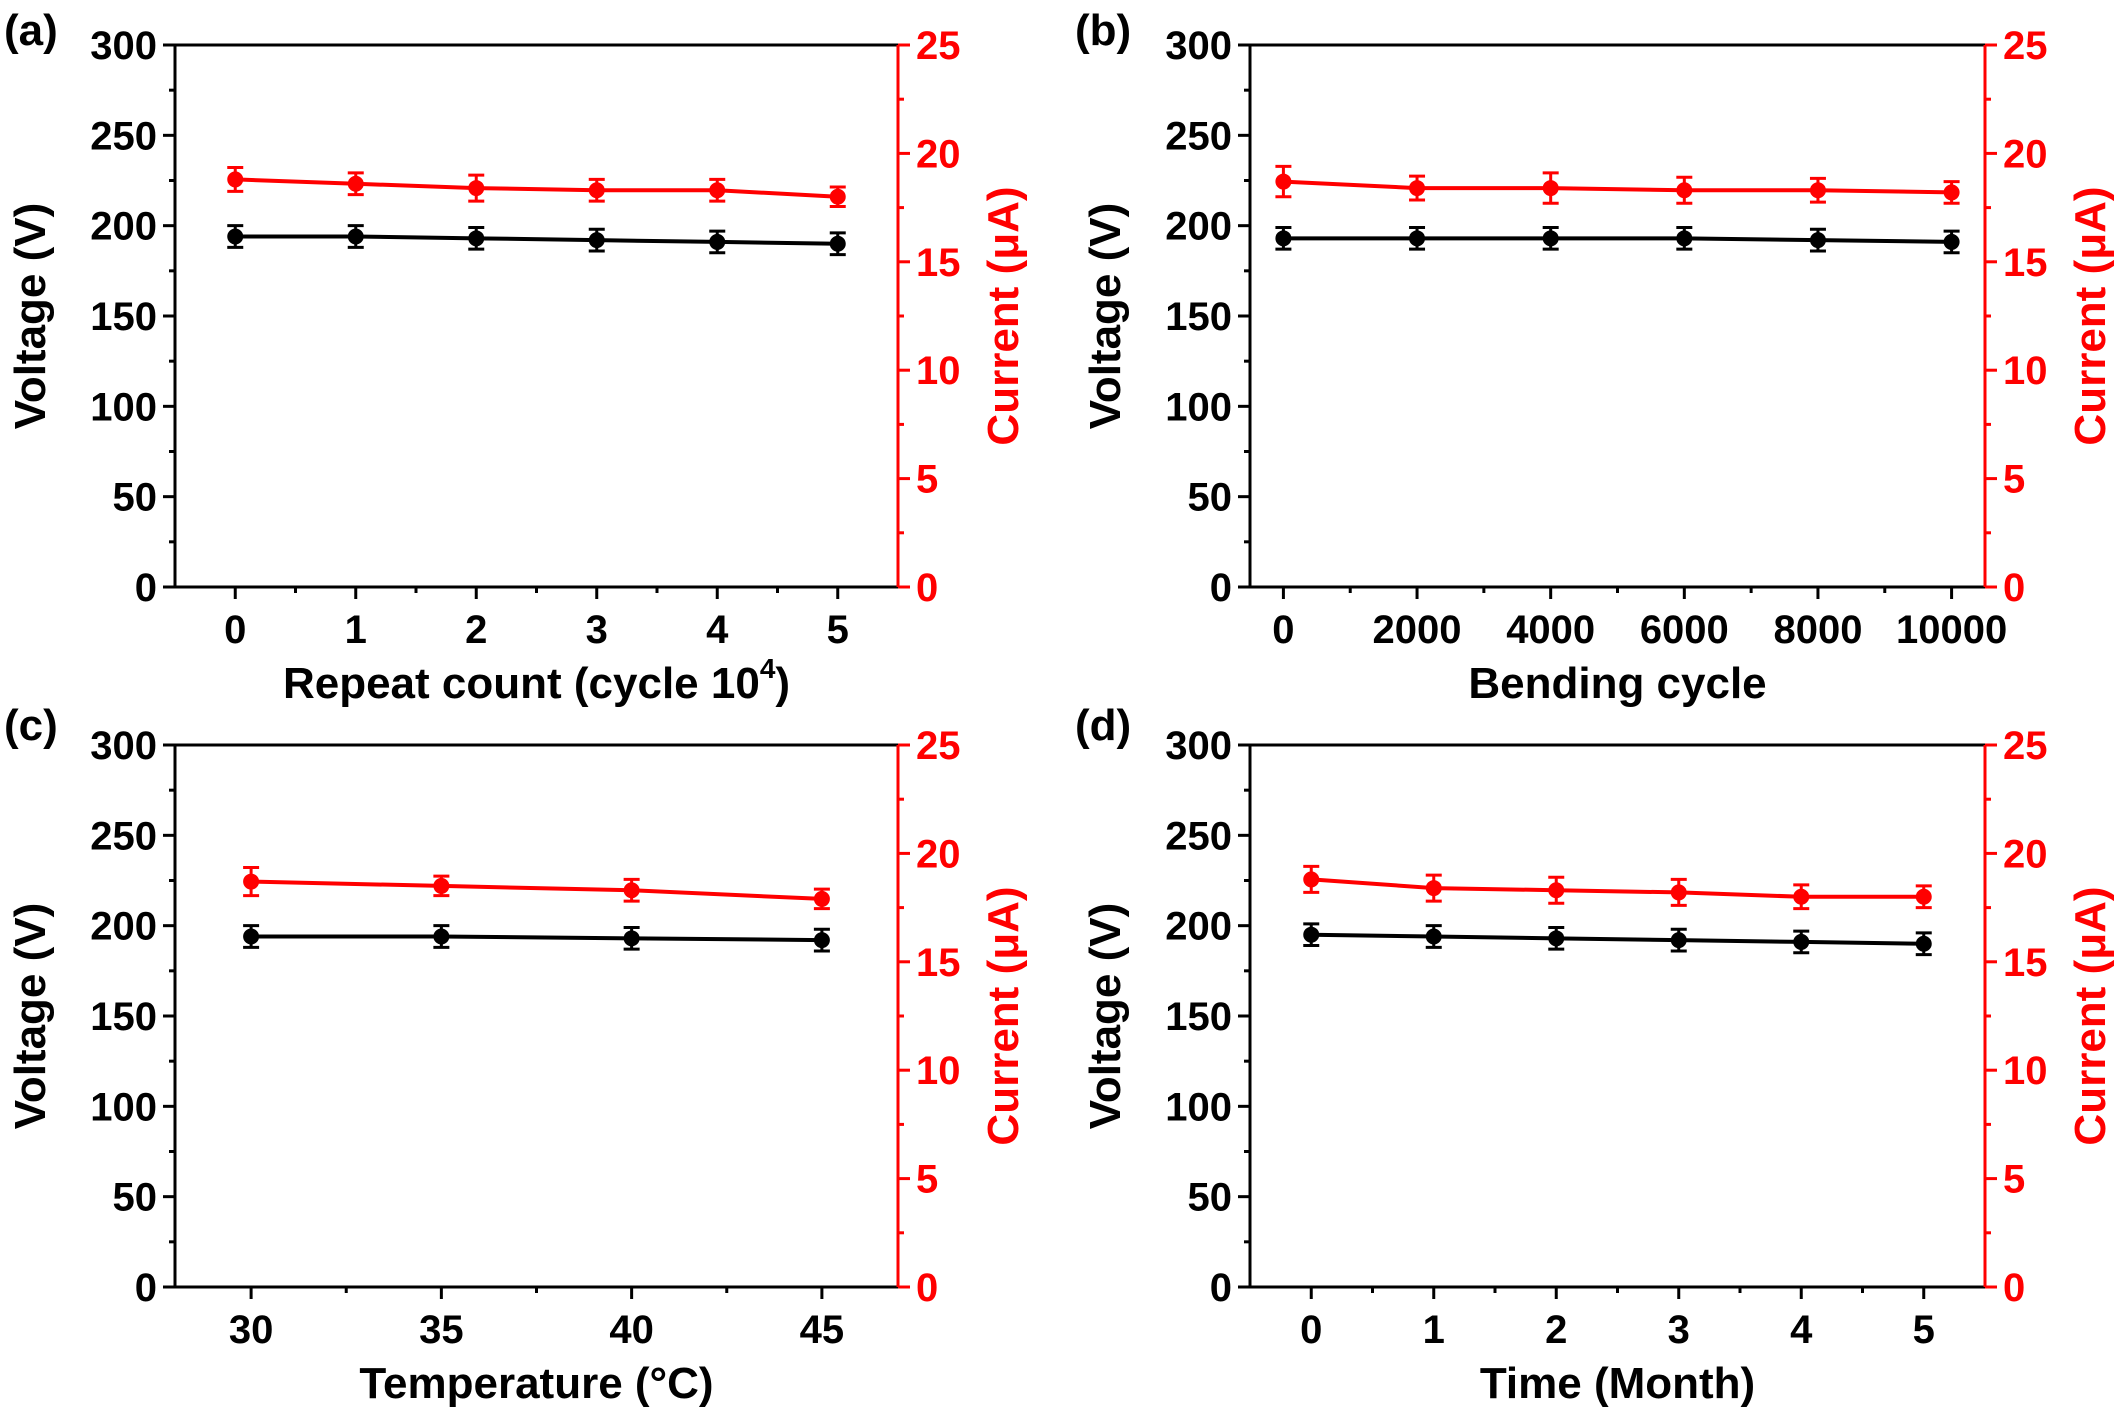 Image resolution: width=2128 pixels, height=1407 pixels. Describe the element at coordinates (1434, 1330) in the screenshot. I see `x-tick-label: 1` at that location.